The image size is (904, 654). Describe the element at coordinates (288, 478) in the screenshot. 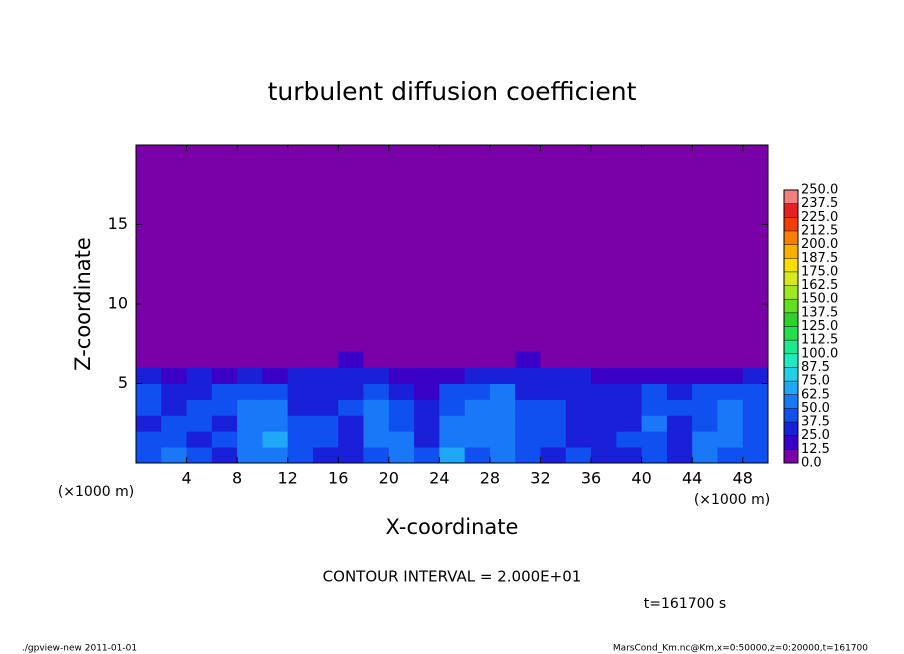

I see `x-tick-label: 12` at that location.